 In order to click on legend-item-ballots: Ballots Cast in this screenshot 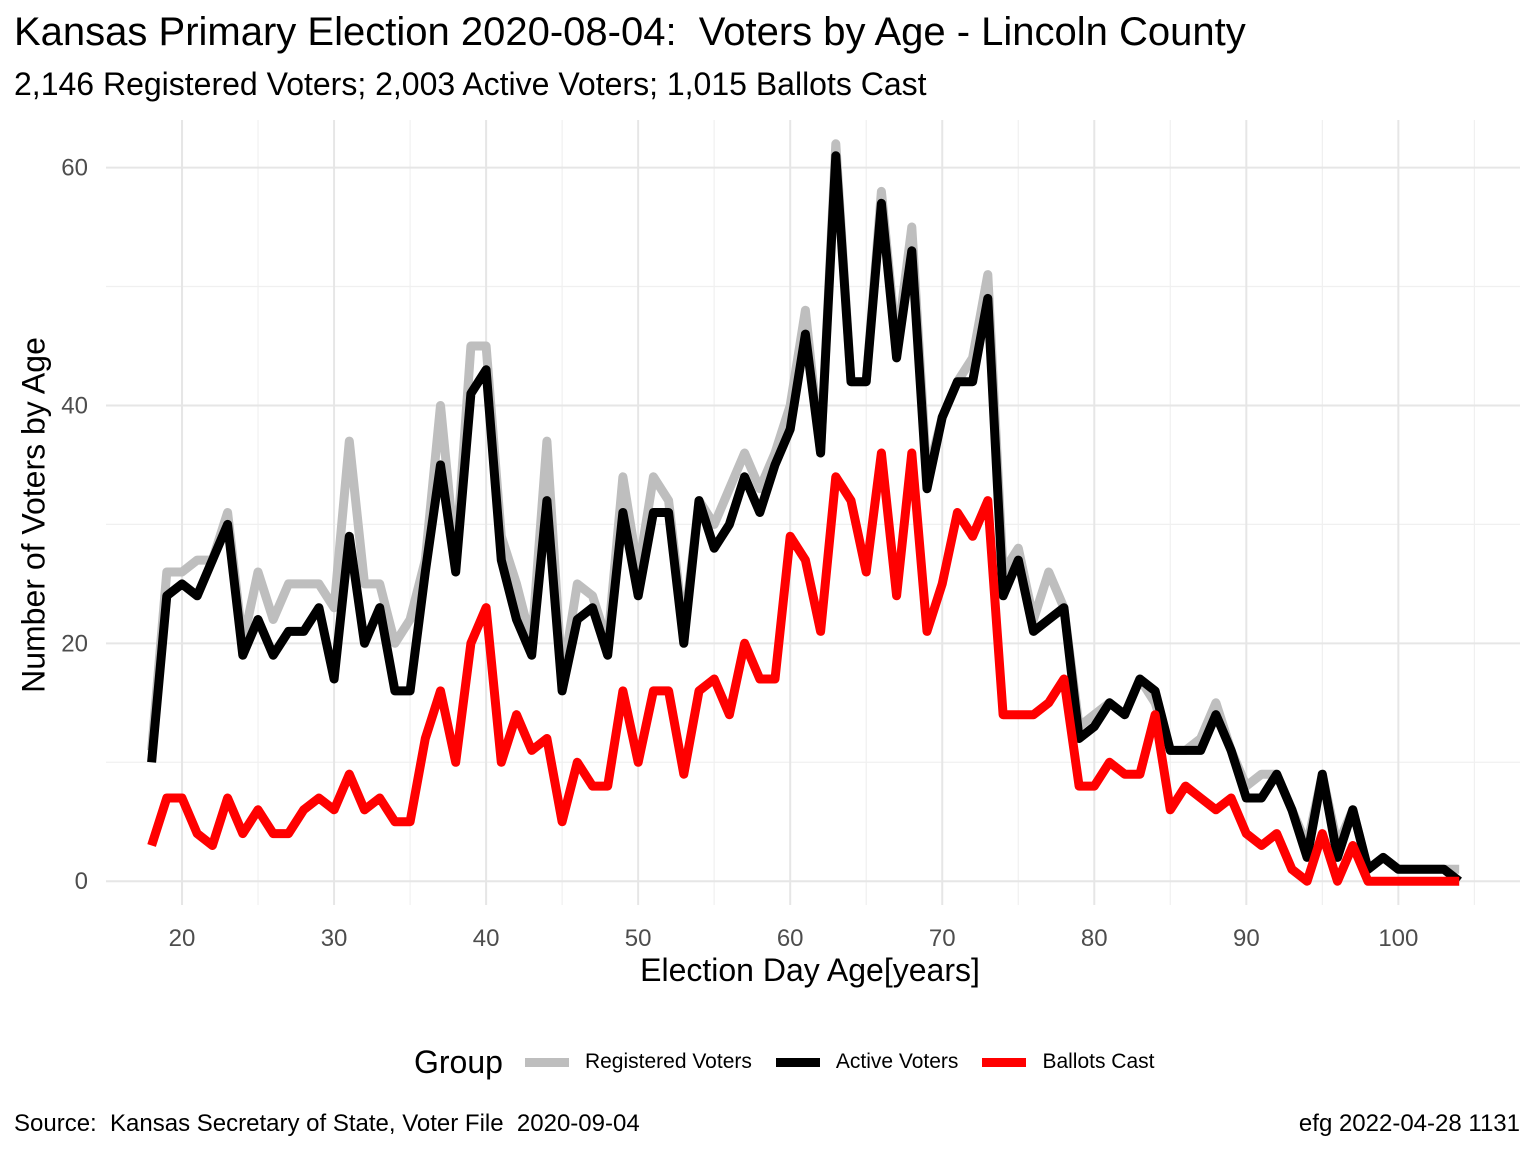, I will do `click(1068, 1062)`.